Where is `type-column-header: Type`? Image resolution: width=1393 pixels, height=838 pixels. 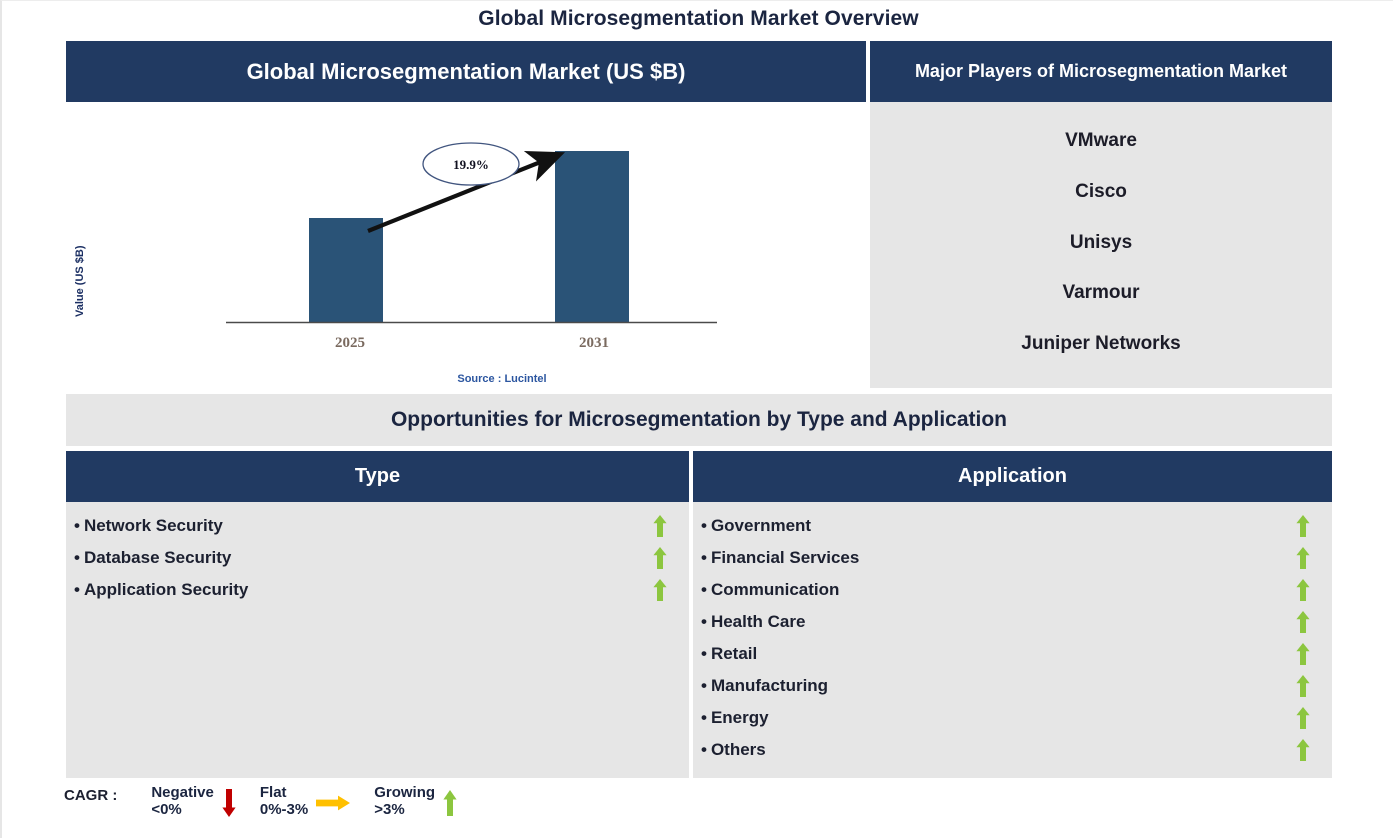
type-column-header: Type is located at coordinates (377, 476).